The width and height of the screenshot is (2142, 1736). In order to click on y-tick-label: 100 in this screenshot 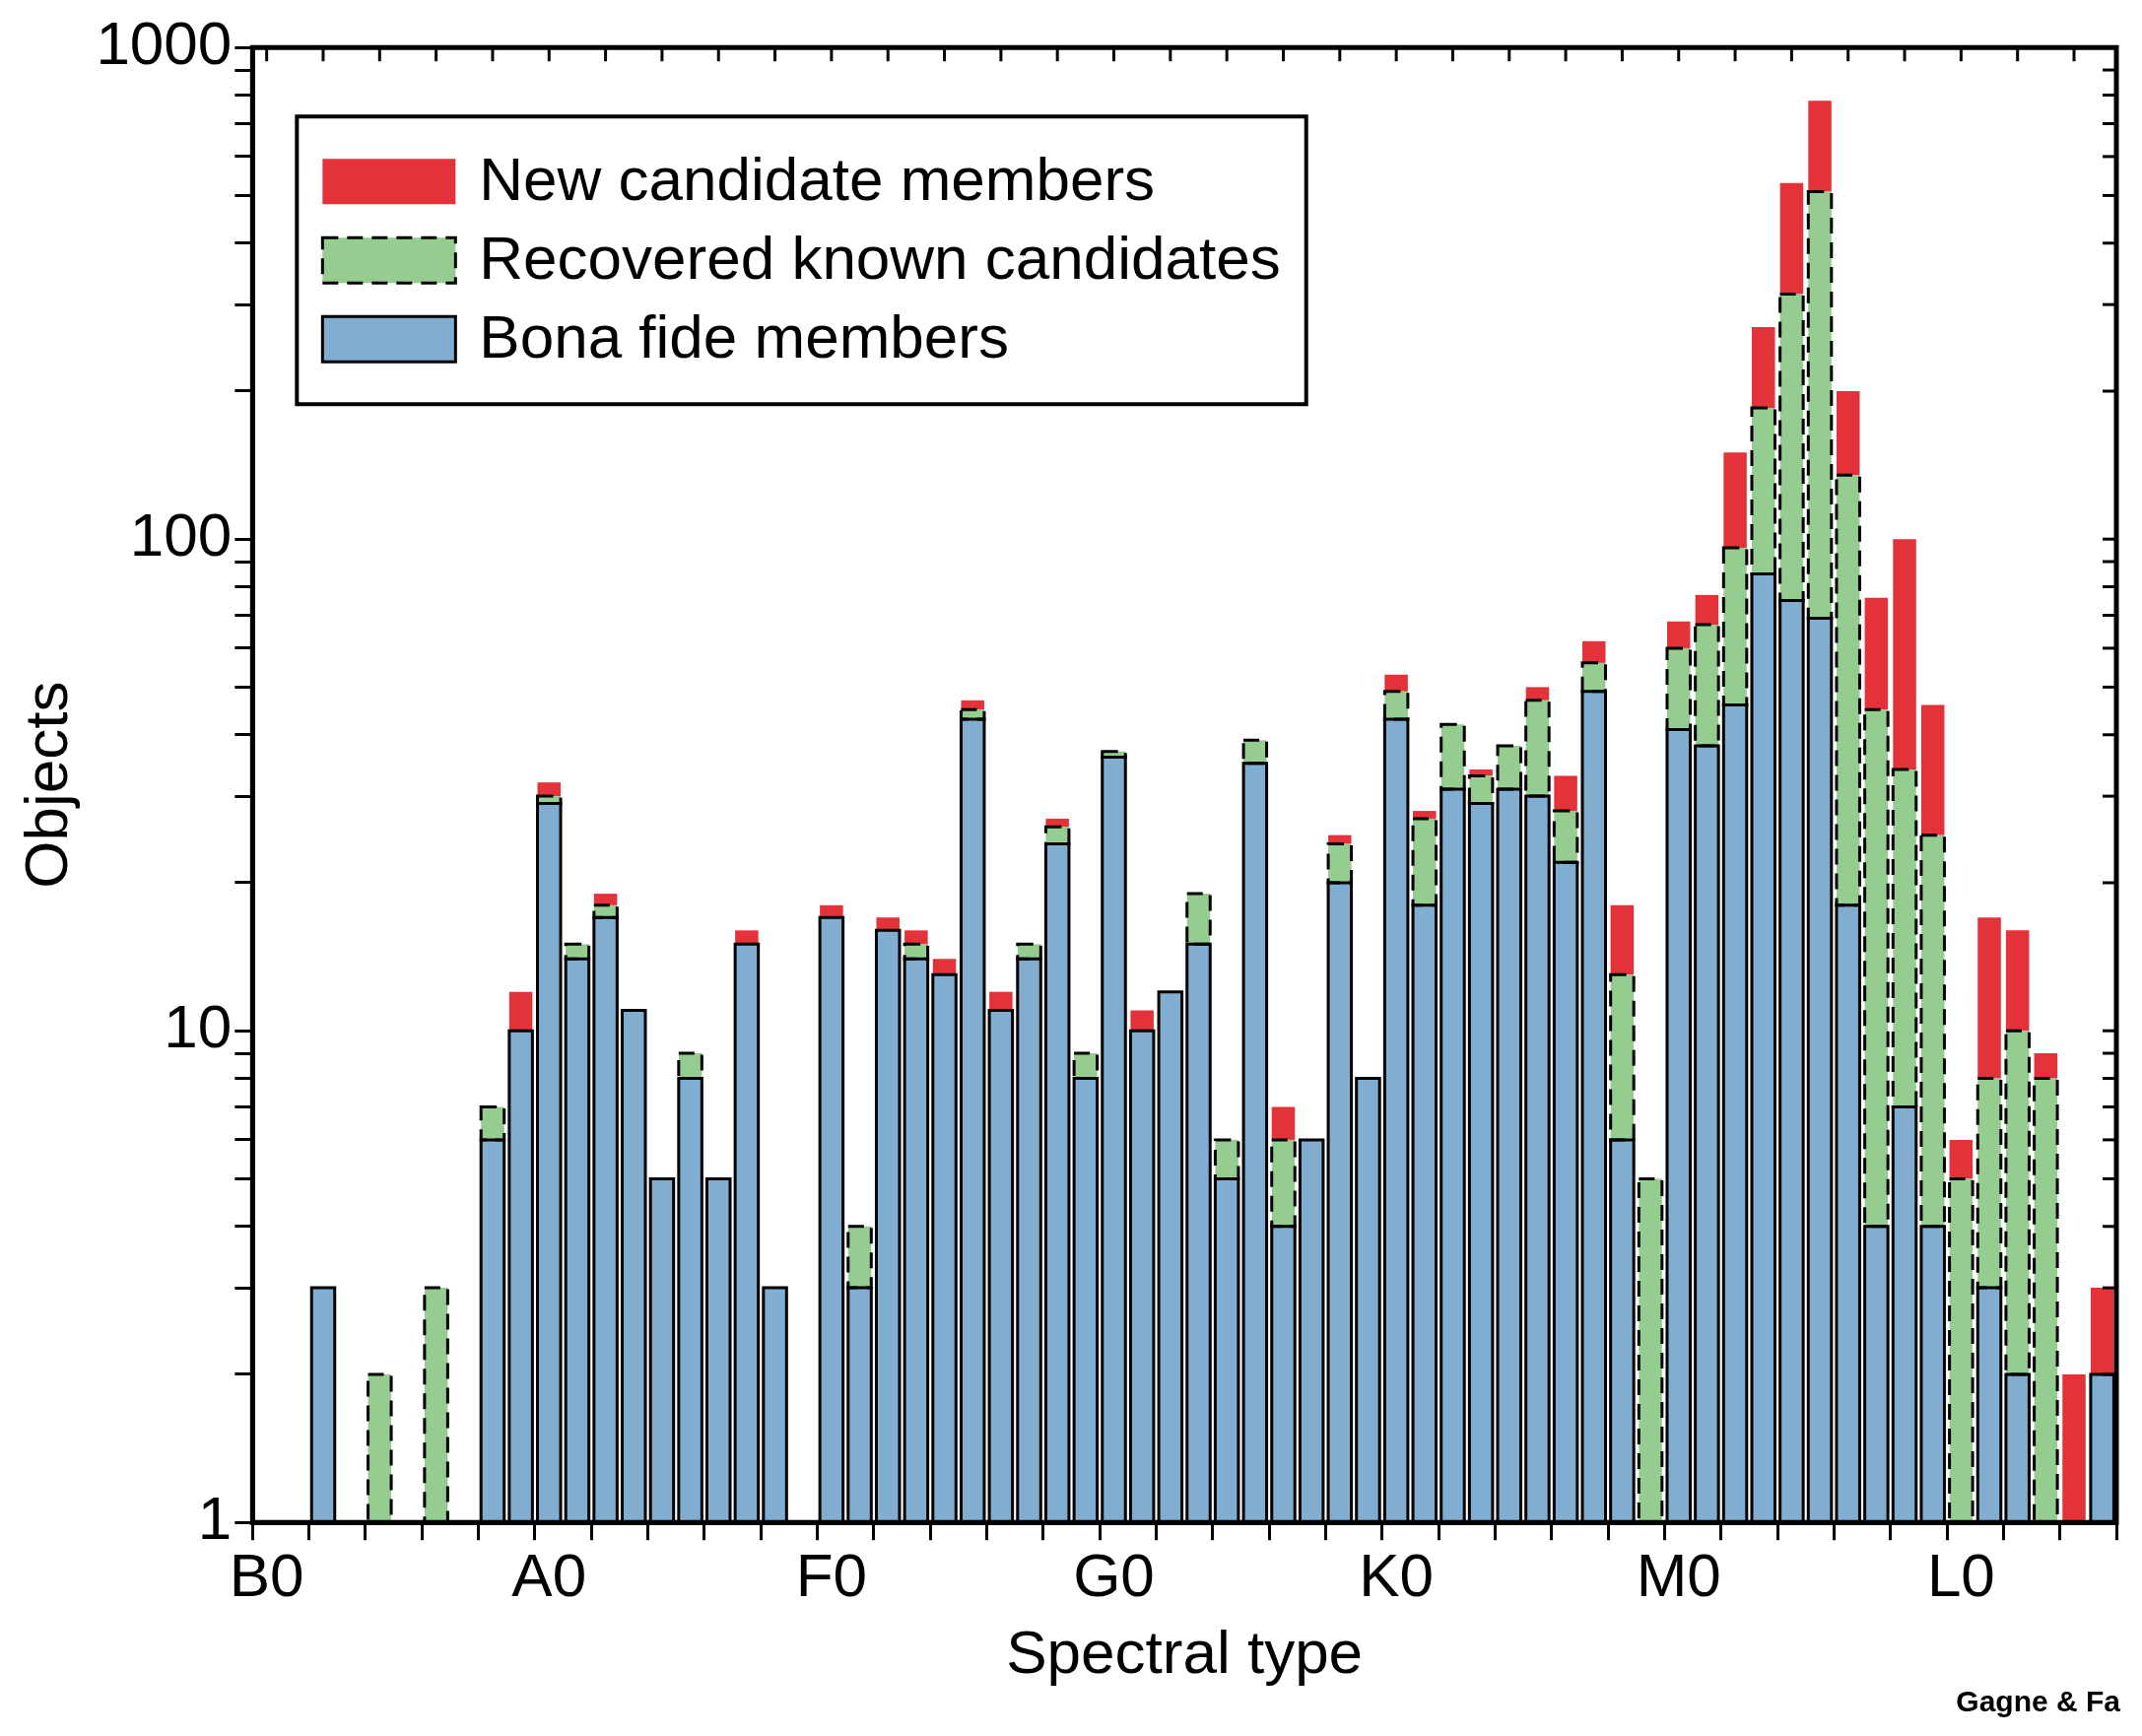, I will do `click(181, 535)`.